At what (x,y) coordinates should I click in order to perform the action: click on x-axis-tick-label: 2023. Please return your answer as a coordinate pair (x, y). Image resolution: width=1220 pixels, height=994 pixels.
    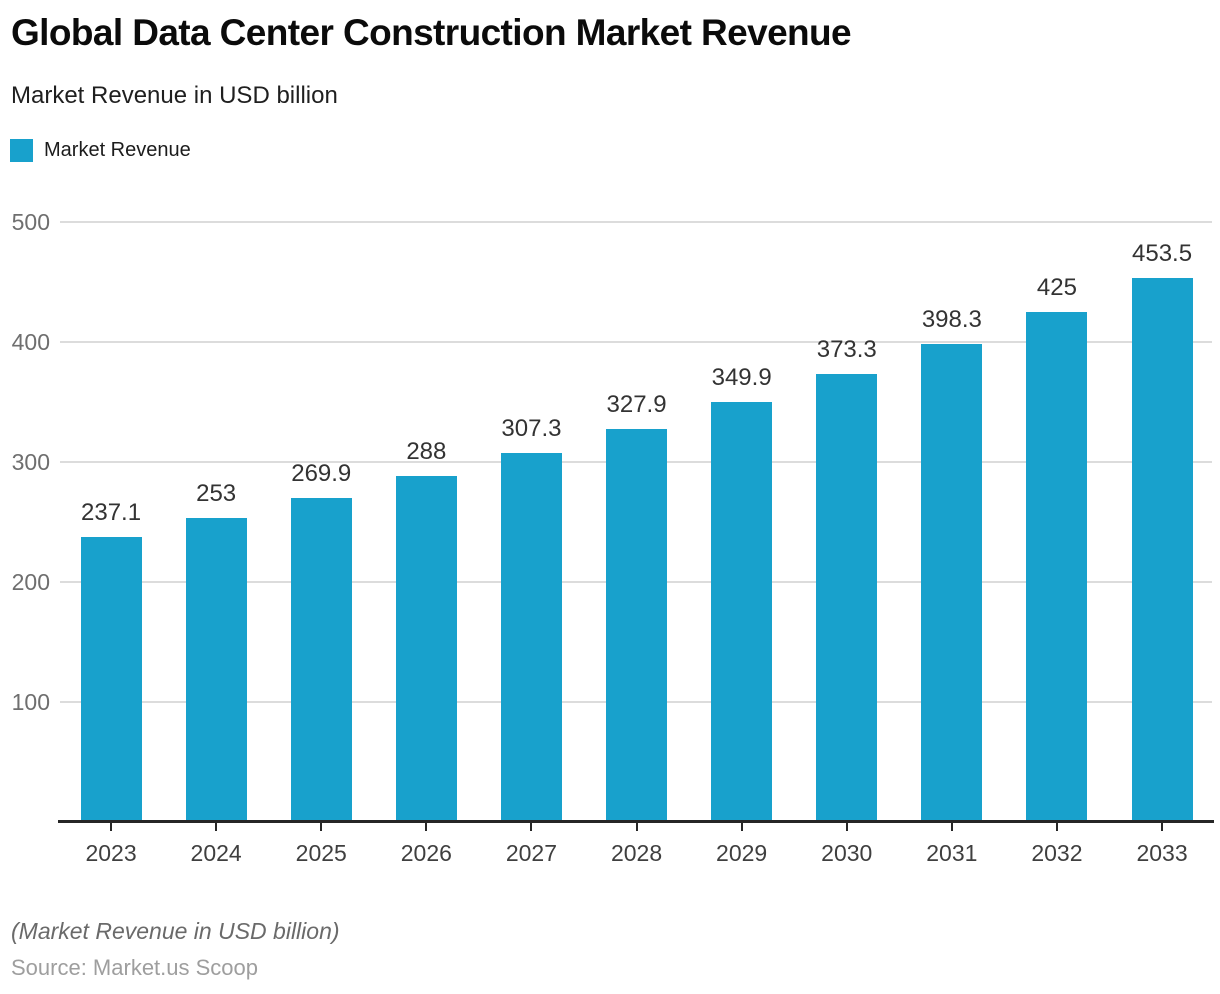
    Looking at the image, I should click on (111, 853).